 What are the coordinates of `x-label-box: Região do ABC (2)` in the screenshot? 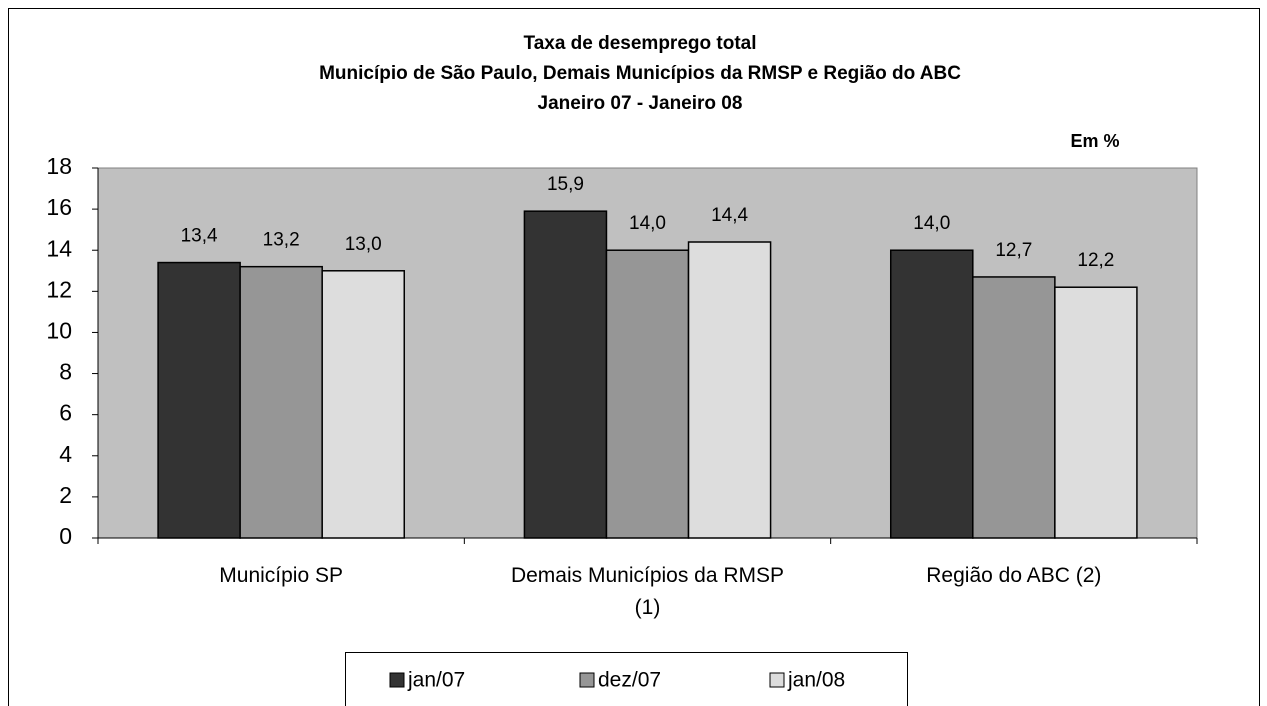 It's located at (1014, 575).